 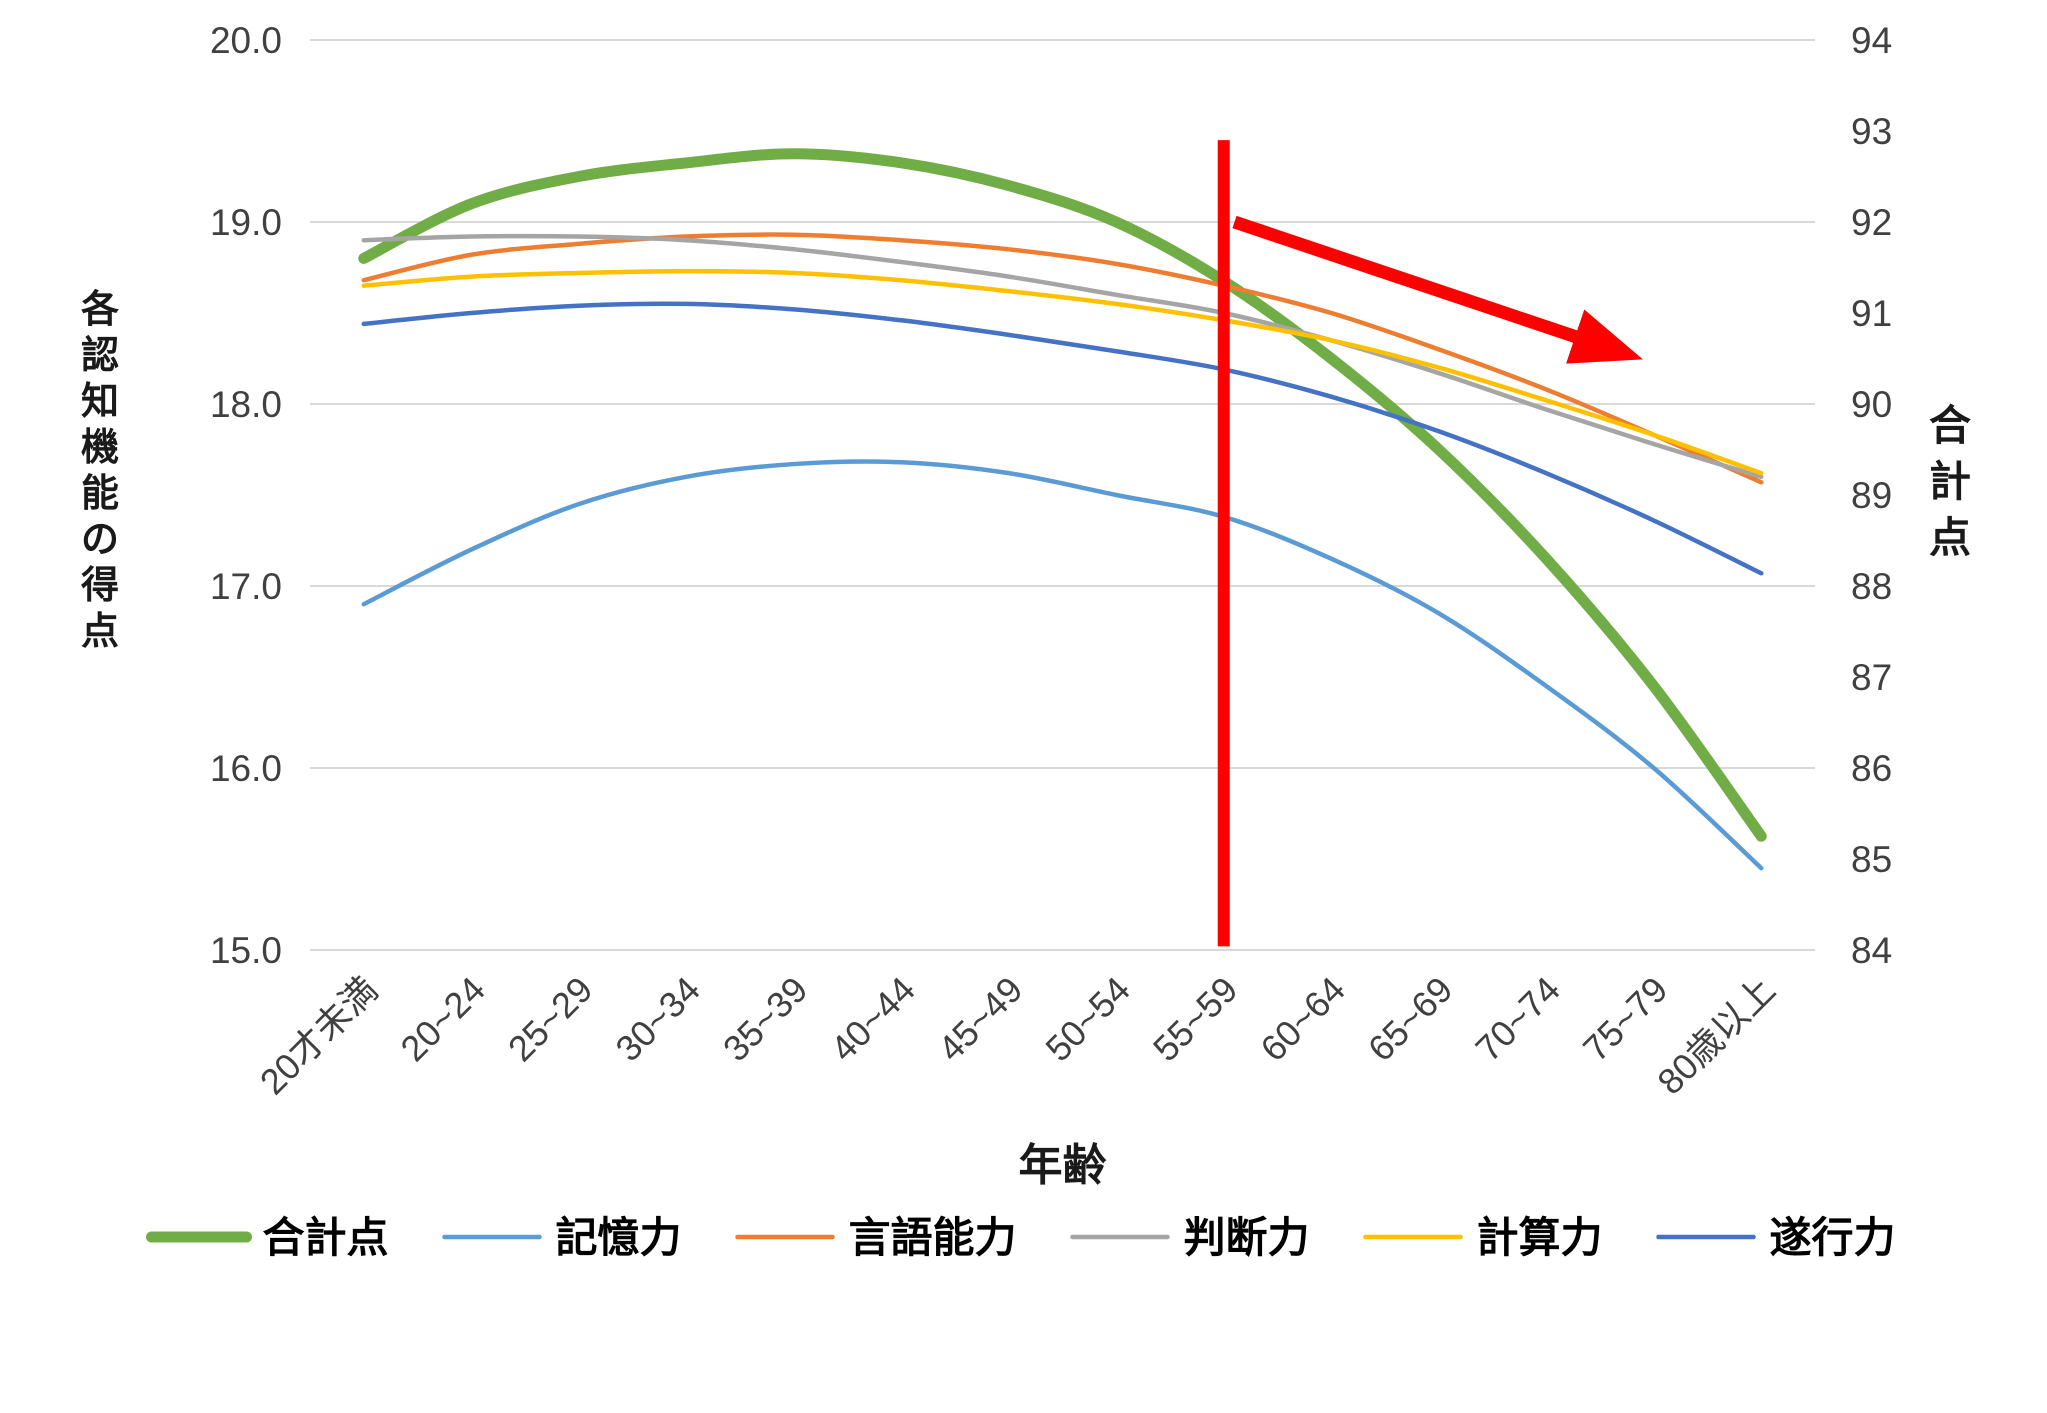 What do you see at coordinates (1871, 40) in the screenshot?
I see `right-axis-tick-label: 94` at bounding box center [1871, 40].